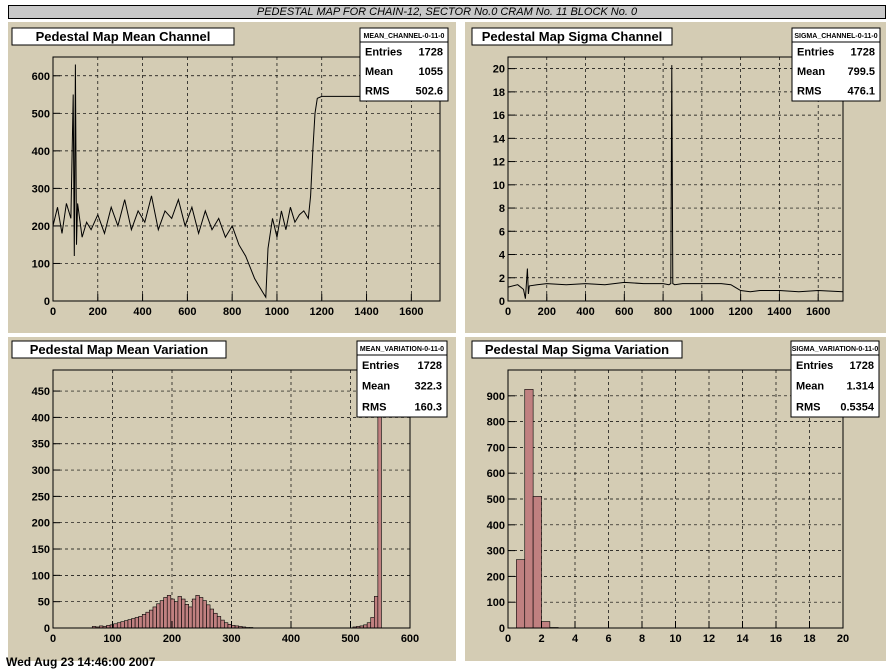 The image size is (896, 669). Describe the element at coordinates (322, 312) in the screenshot. I see `x-tick-label: 1200` at that location.